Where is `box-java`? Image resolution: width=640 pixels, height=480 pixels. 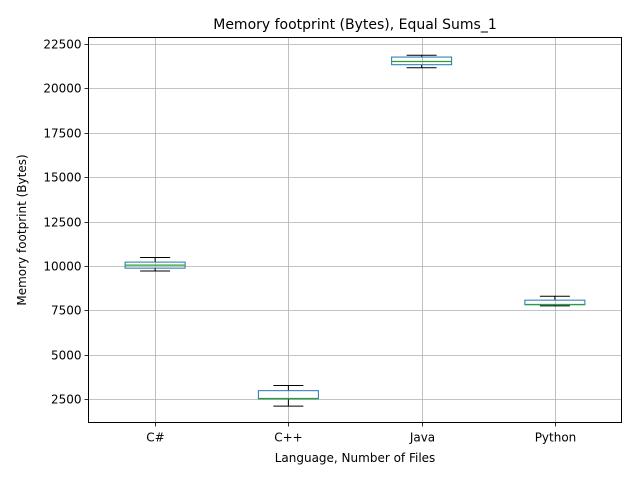 box-java is located at coordinates (422, 61).